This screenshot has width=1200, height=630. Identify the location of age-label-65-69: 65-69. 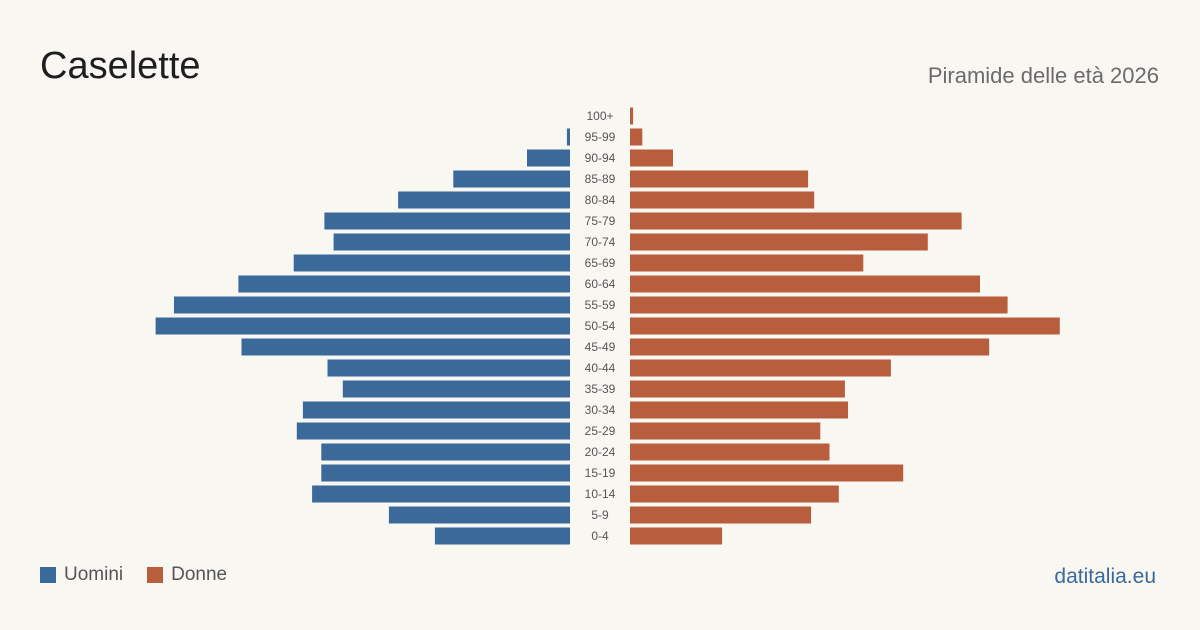
(600, 263).